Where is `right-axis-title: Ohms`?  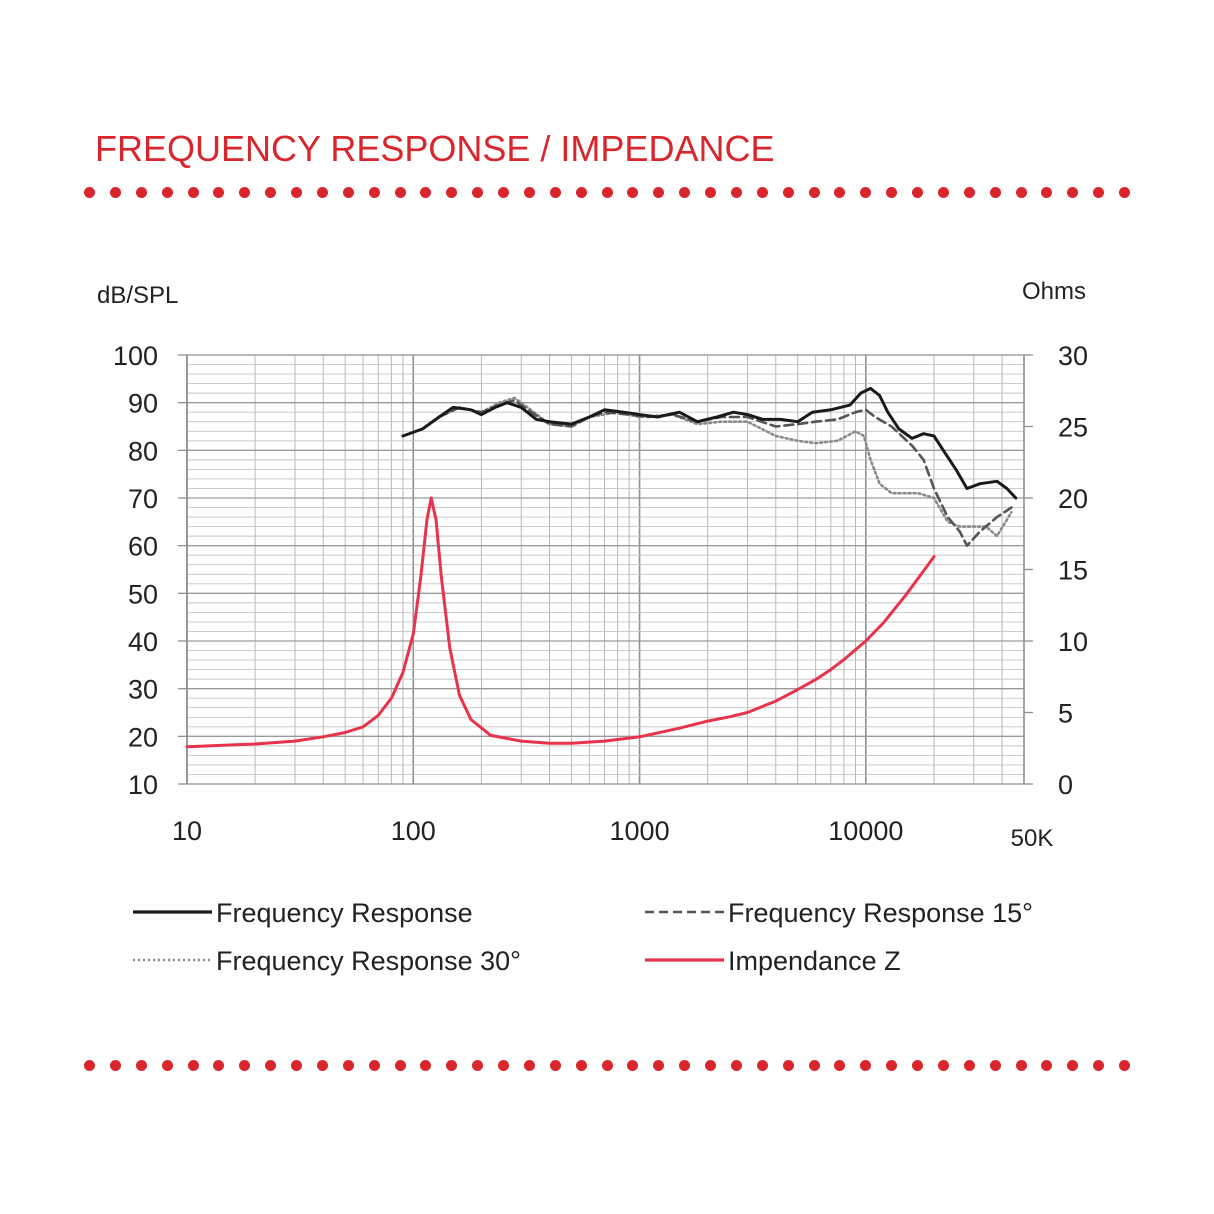 right-axis-title: Ohms is located at coordinates (1054, 291).